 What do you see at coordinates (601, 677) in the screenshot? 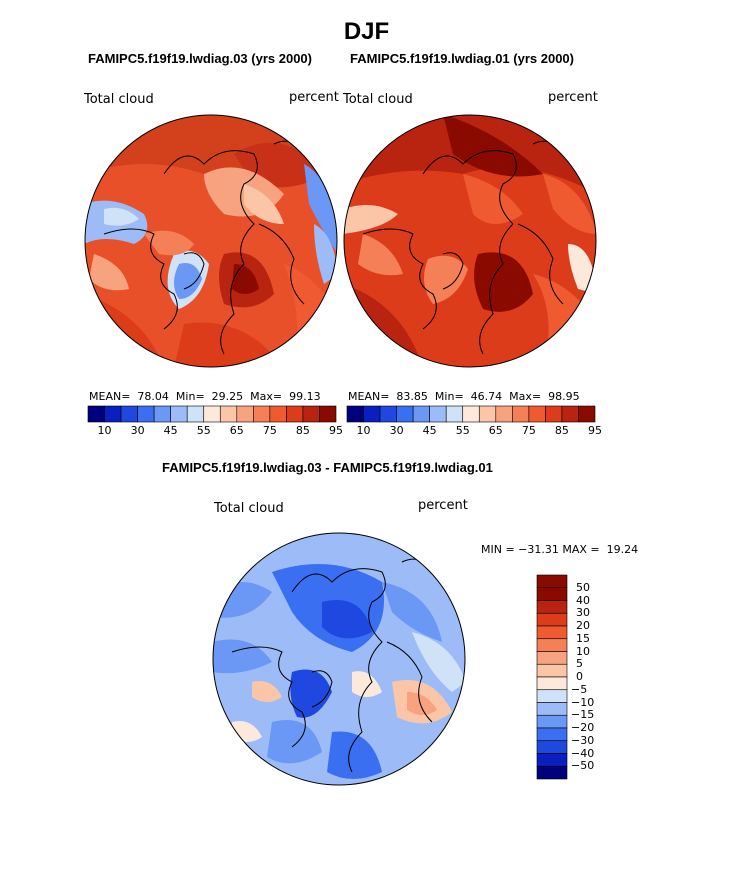
I see `difference-colorbar-ticks: 50 40 30 20 15 10 5 0 −5 −10 −15 −20 −30 −40 −50` at bounding box center [601, 677].